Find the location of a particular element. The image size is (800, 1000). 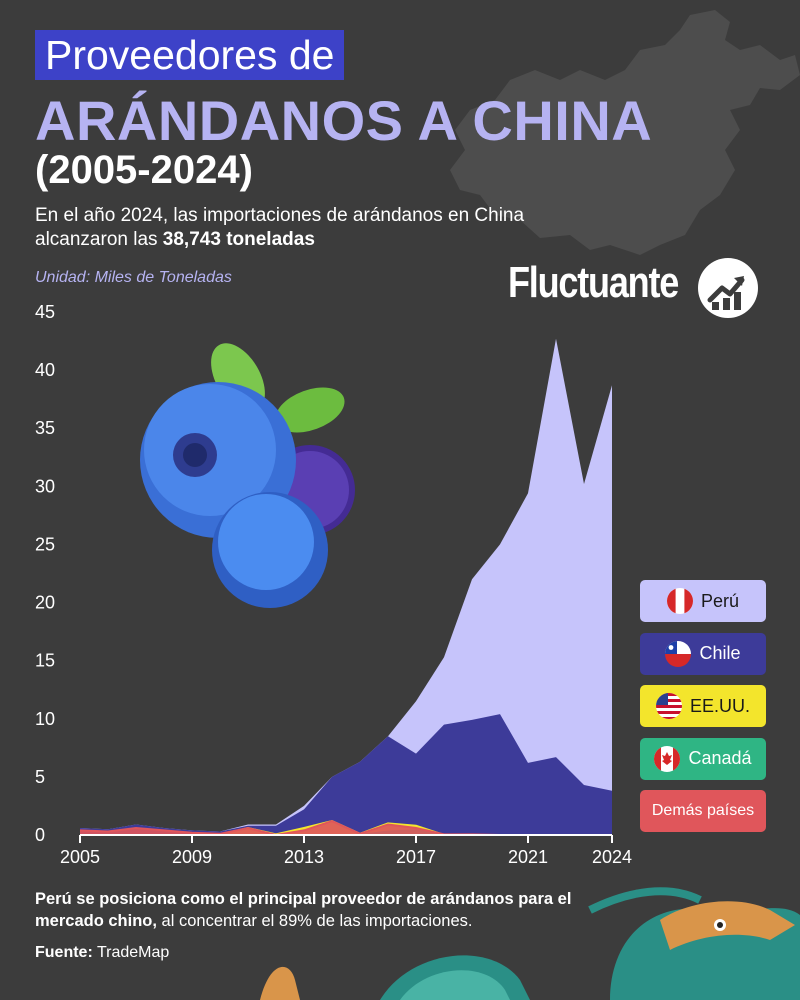

source-value: TradeMap is located at coordinates (131, 952).